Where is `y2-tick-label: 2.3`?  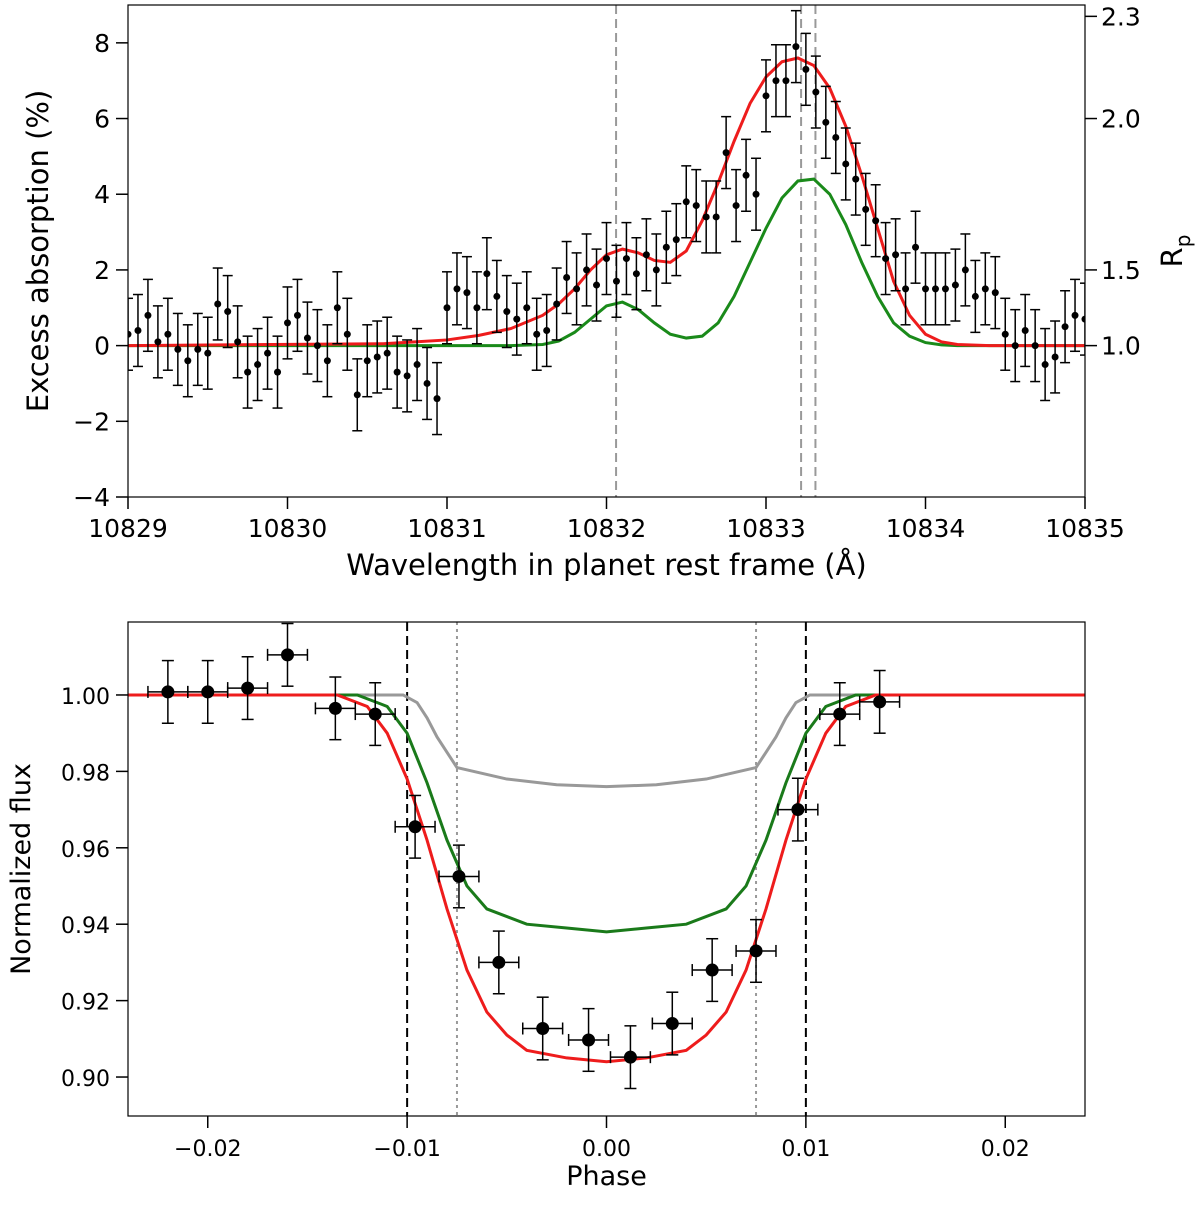 y2-tick-label: 2.3 is located at coordinates (1121, 16).